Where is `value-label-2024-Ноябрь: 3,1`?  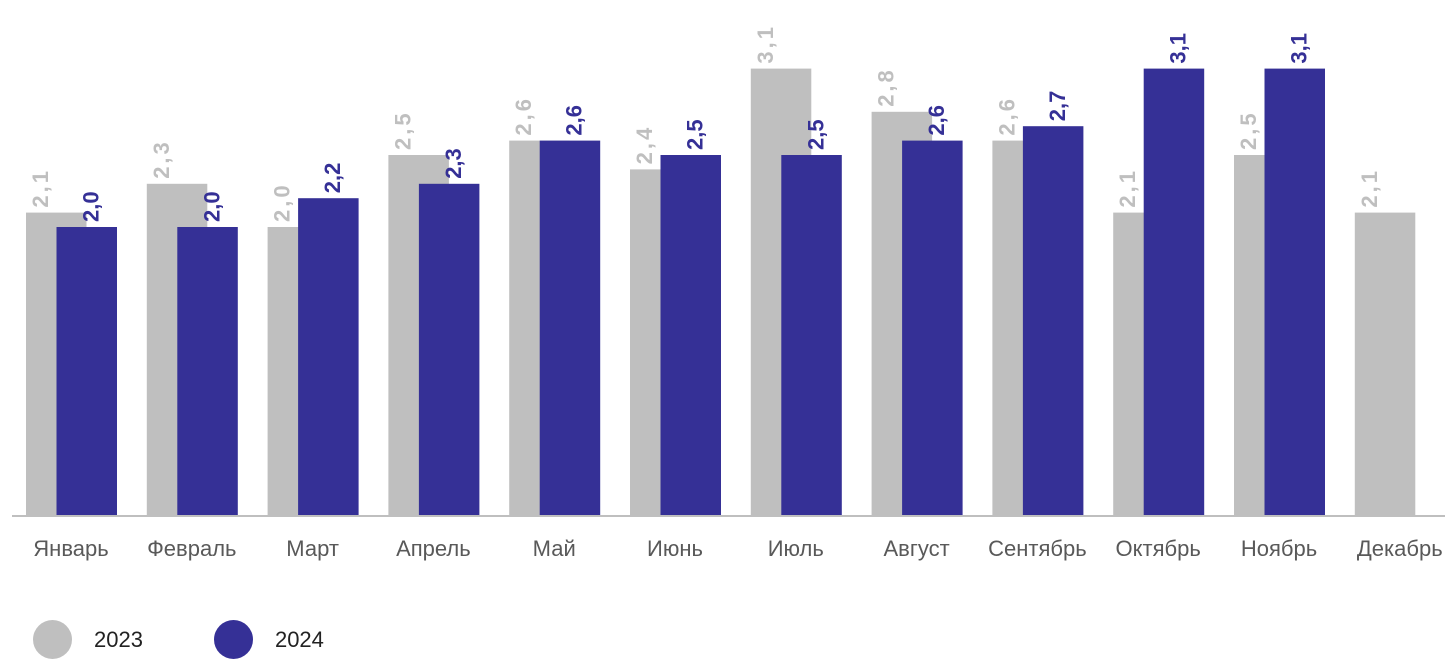
value-label-2024-Ноябрь: 3,1 is located at coordinates (1299, 48).